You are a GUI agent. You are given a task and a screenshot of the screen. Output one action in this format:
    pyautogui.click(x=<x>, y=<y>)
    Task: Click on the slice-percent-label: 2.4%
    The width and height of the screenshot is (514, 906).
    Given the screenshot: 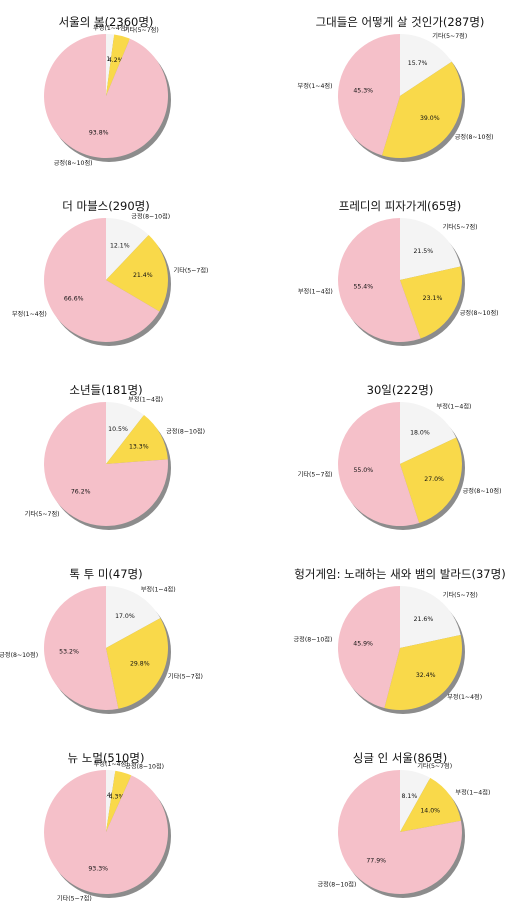 What is the action you would take?
    pyautogui.click(x=109, y=795)
    